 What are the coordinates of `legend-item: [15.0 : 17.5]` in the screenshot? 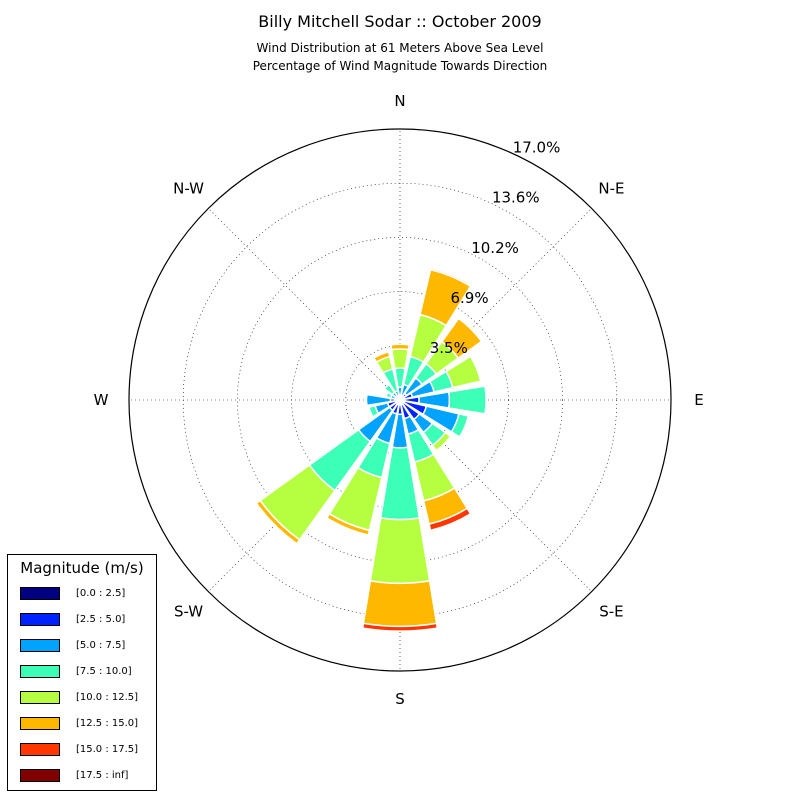 It's located at (88, 750).